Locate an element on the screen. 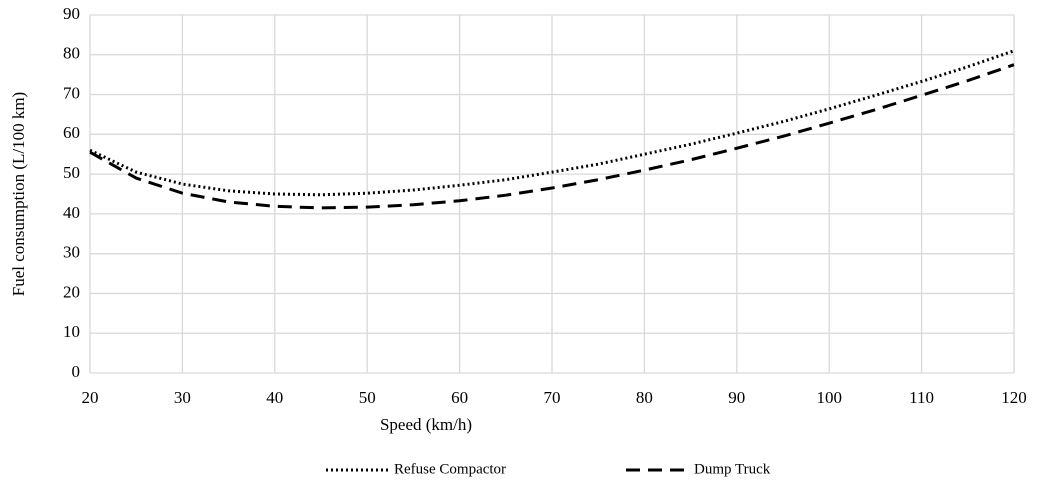 The width and height of the screenshot is (1038, 488). y-tick-label: 20 is located at coordinates (71, 291).